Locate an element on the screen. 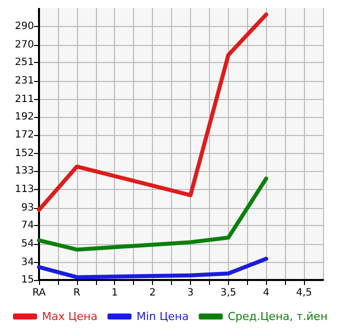 Image resolution: width=345 pixels, height=335 pixels. x-tick-label: 3,5 is located at coordinates (228, 293).